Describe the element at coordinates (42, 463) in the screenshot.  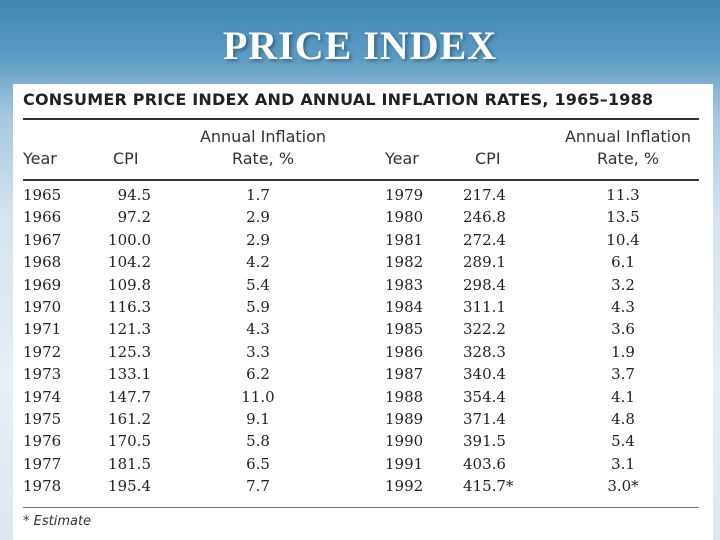
I see `cell-year-left: 1977` at that location.